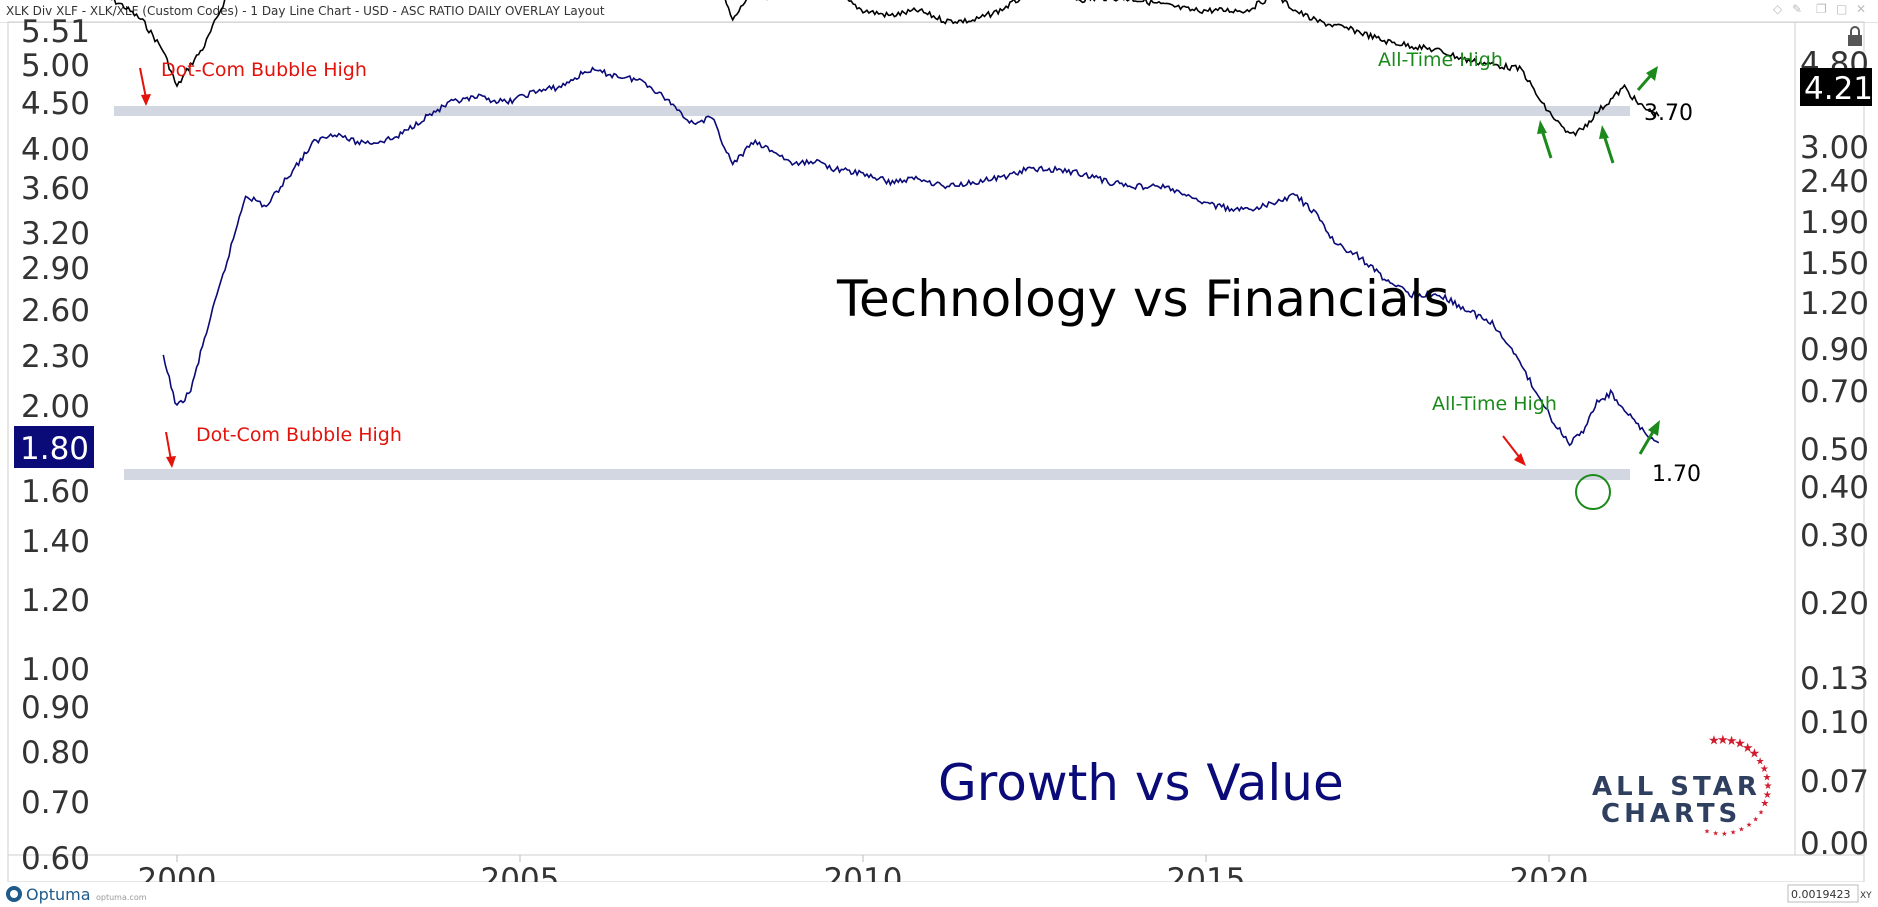 This screenshot has width=1878, height=907. Describe the element at coordinates (1593, 492) in the screenshot. I see `growth-green-circle` at that location.